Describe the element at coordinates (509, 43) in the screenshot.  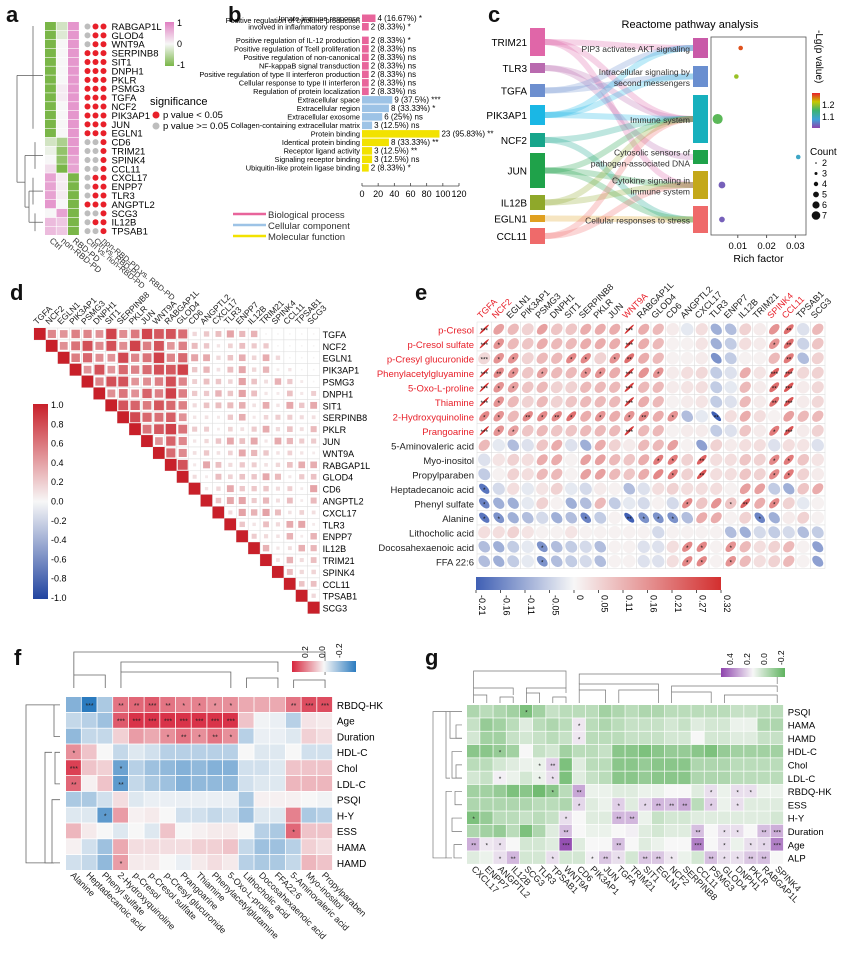
I see `sankey-gene-label: TRIM21` at that location.